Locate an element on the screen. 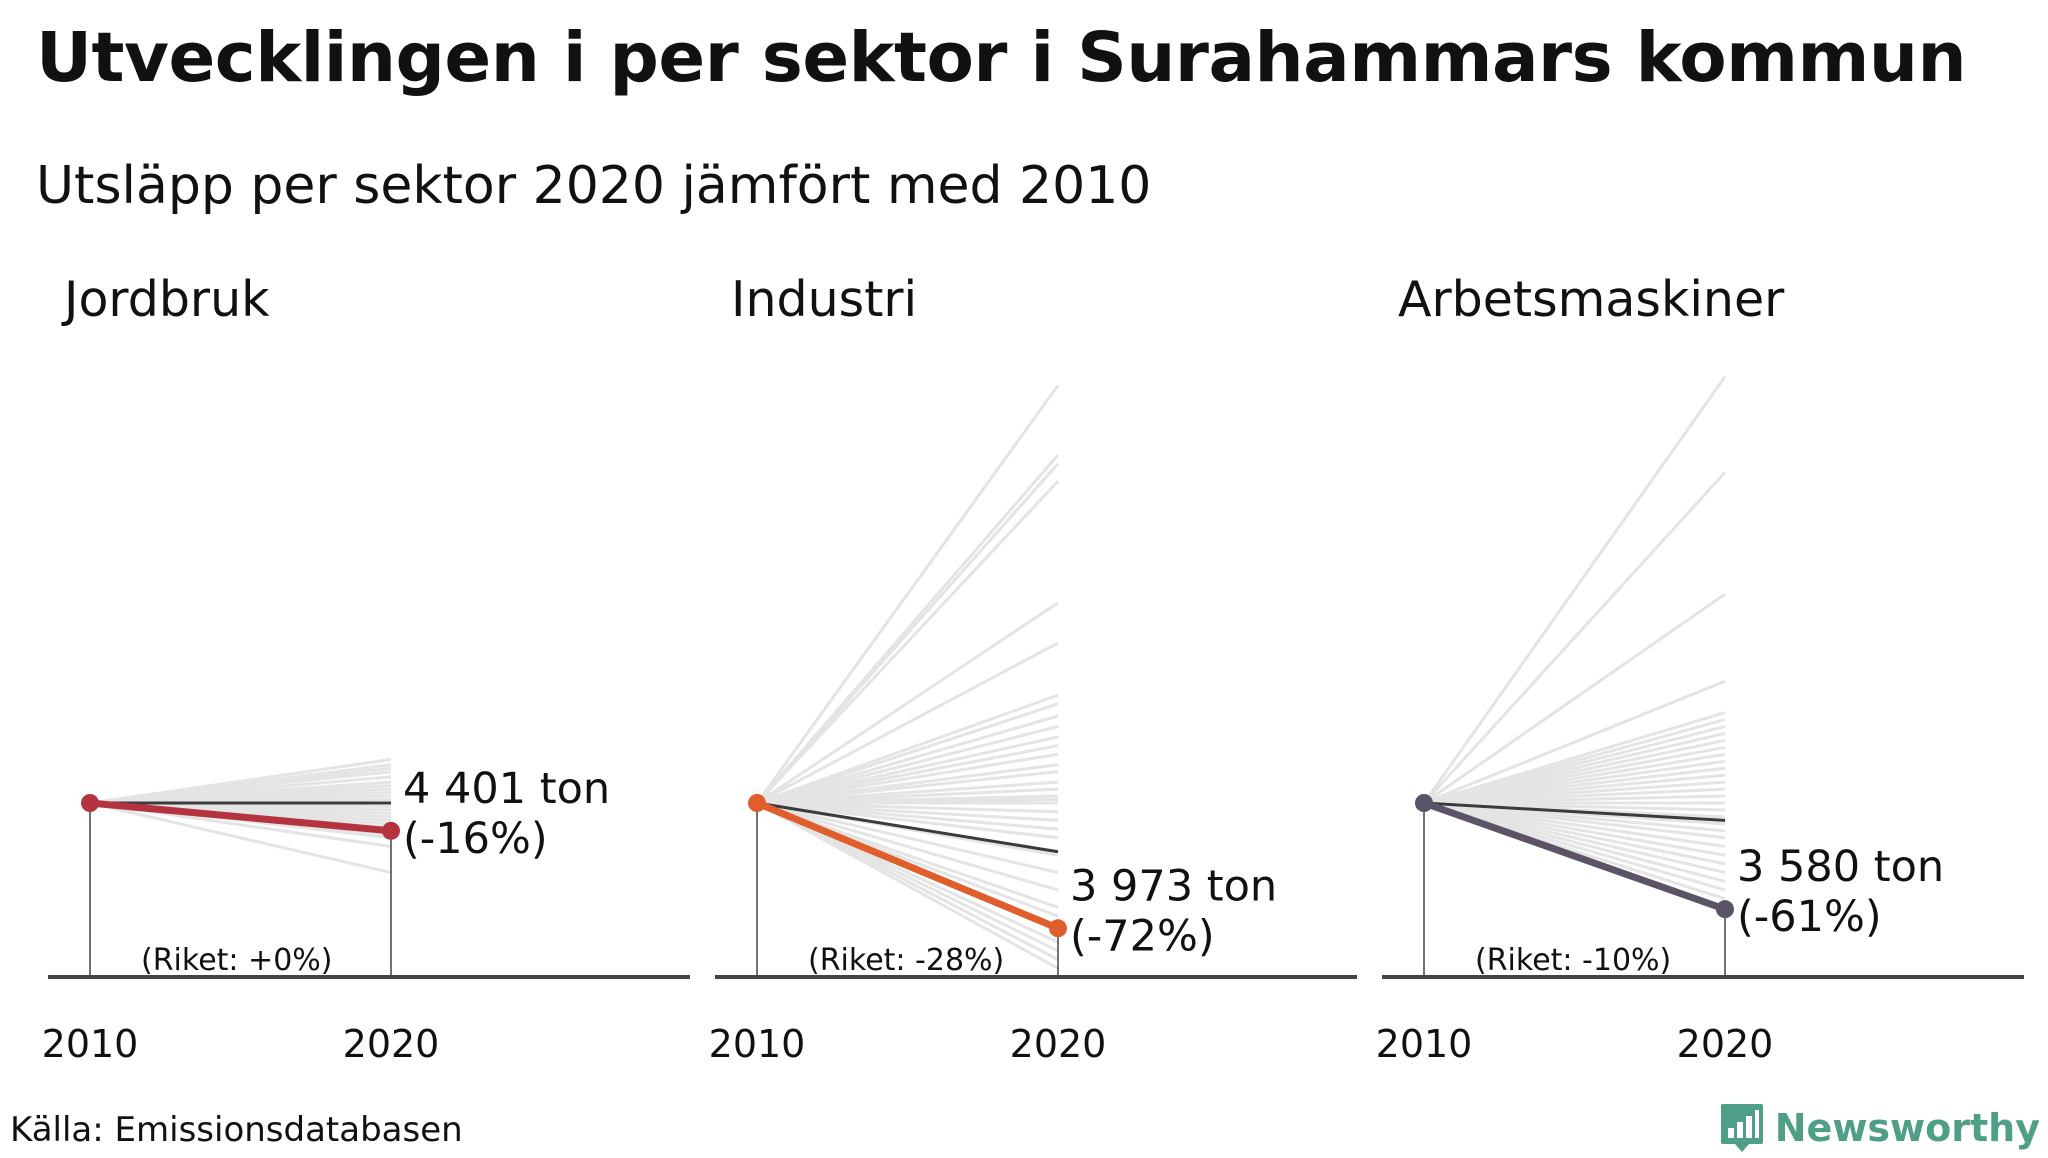  source-note: Källa: Emissionsdatabasen is located at coordinates (236, 1130).